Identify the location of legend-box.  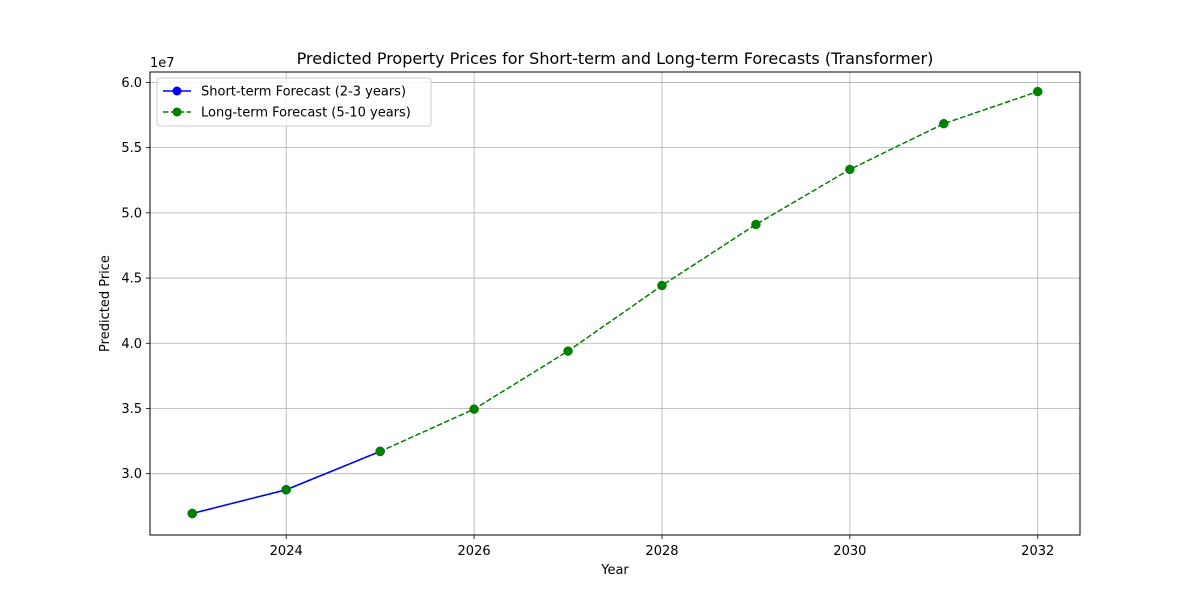
(294, 102).